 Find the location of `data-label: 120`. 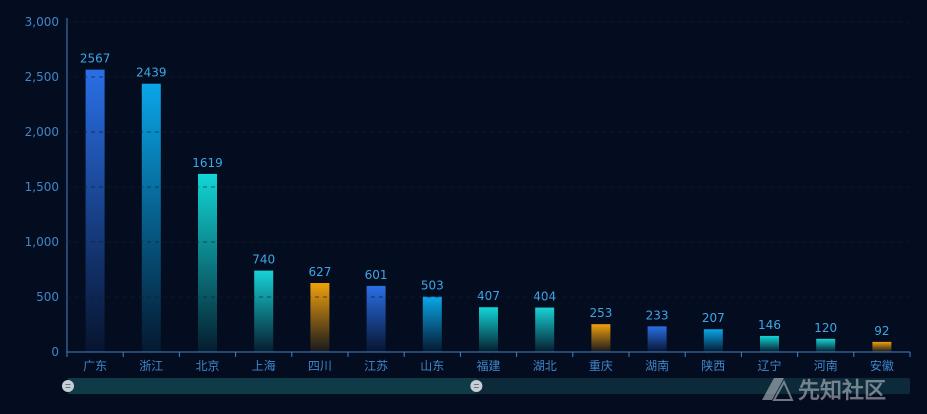

data-label: 120 is located at coordinates (825, 328).